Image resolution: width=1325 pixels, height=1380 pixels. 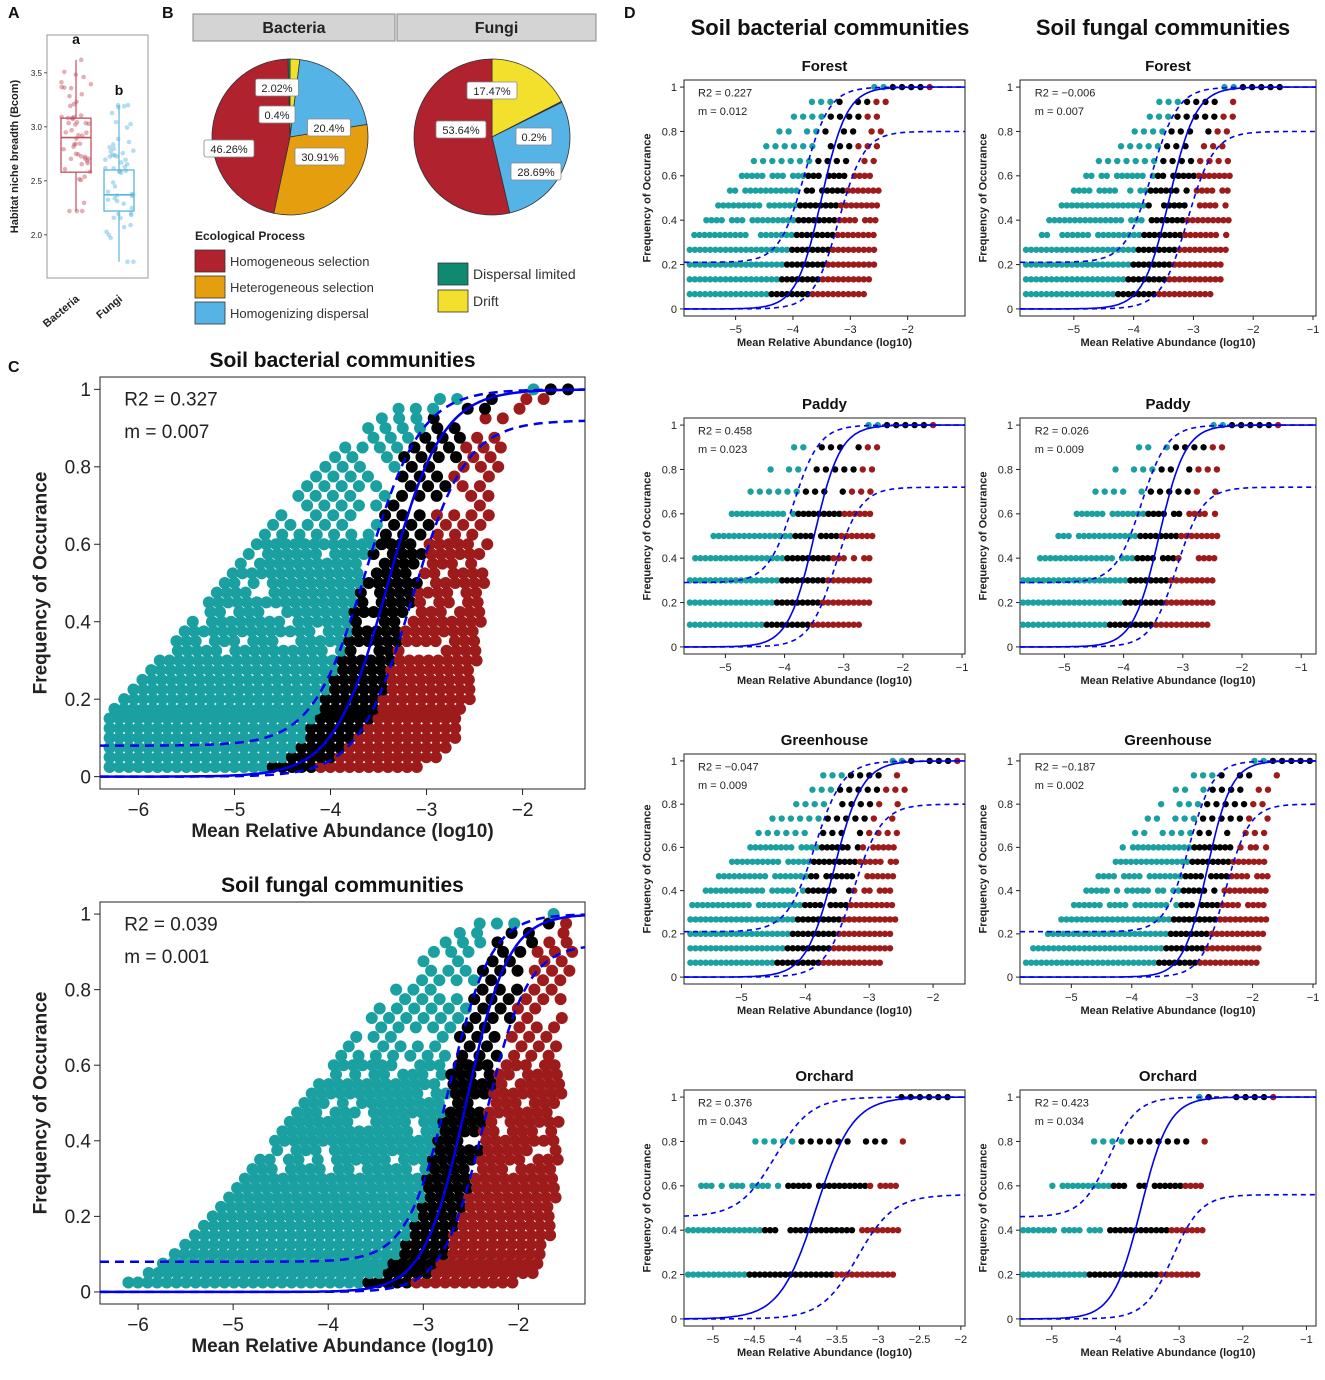 I want to click on points-layer, so click(x=1150, y=524).